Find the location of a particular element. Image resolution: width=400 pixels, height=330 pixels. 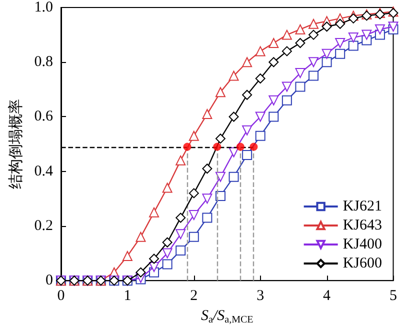

x-tick-label: 1 is located at coordinates (128, 296).